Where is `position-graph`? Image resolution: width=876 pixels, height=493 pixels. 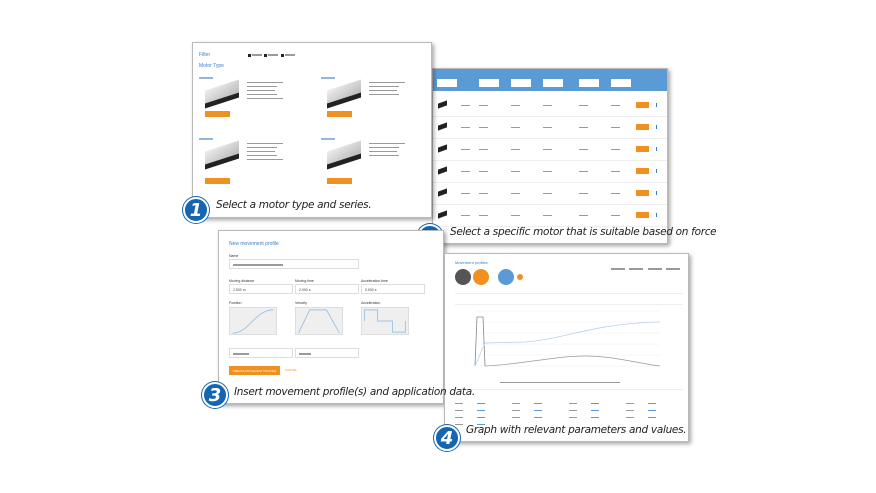 position-graph is located at coordinates (253, 321).